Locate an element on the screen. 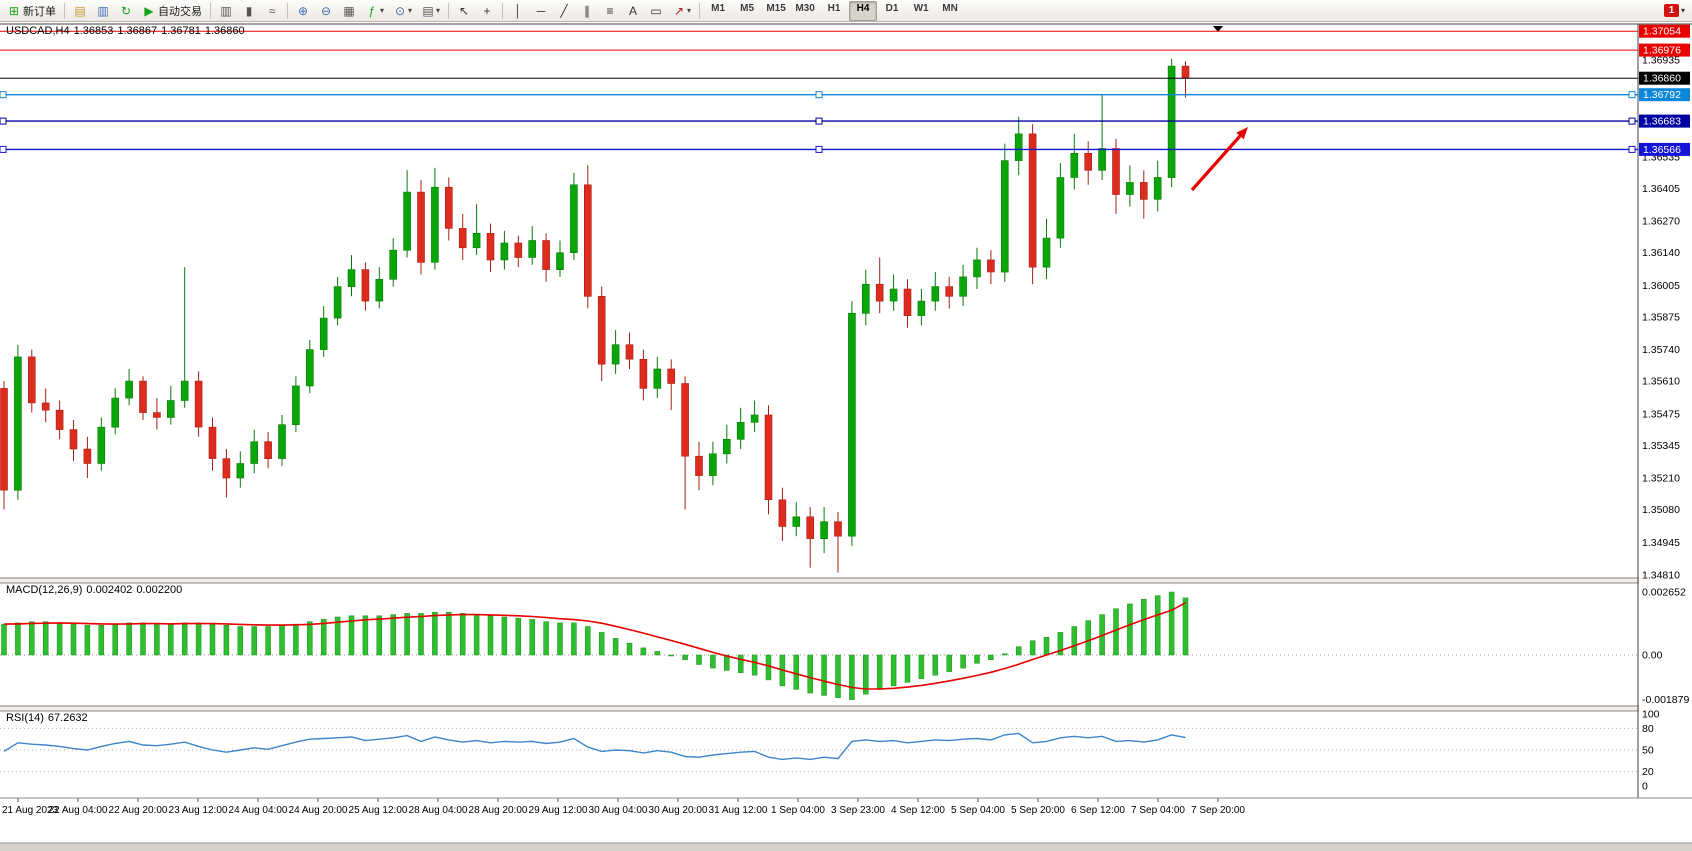 The height and width of the screenshot is (851, 1692). bar-chart-button: ▥ is located at coordinates (226, 11).